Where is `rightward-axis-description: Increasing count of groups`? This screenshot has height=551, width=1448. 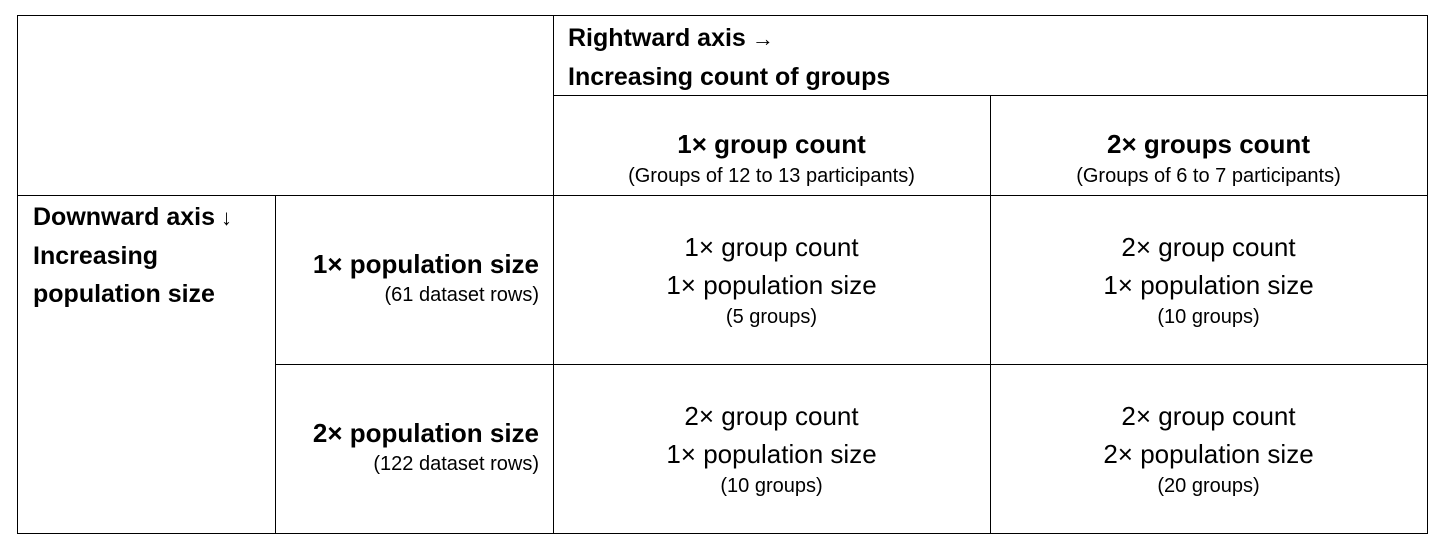
rightward-axis-description: Increasing count of groups is located at coordinates (729, 77).